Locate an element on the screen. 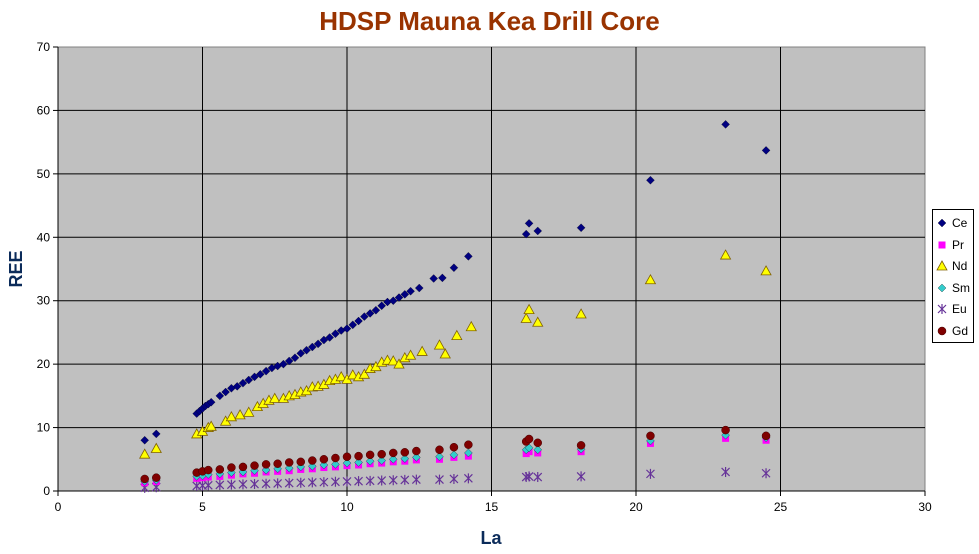 The image size is (979, 554). legend-label: Pr is located at coordinates (958, 244).